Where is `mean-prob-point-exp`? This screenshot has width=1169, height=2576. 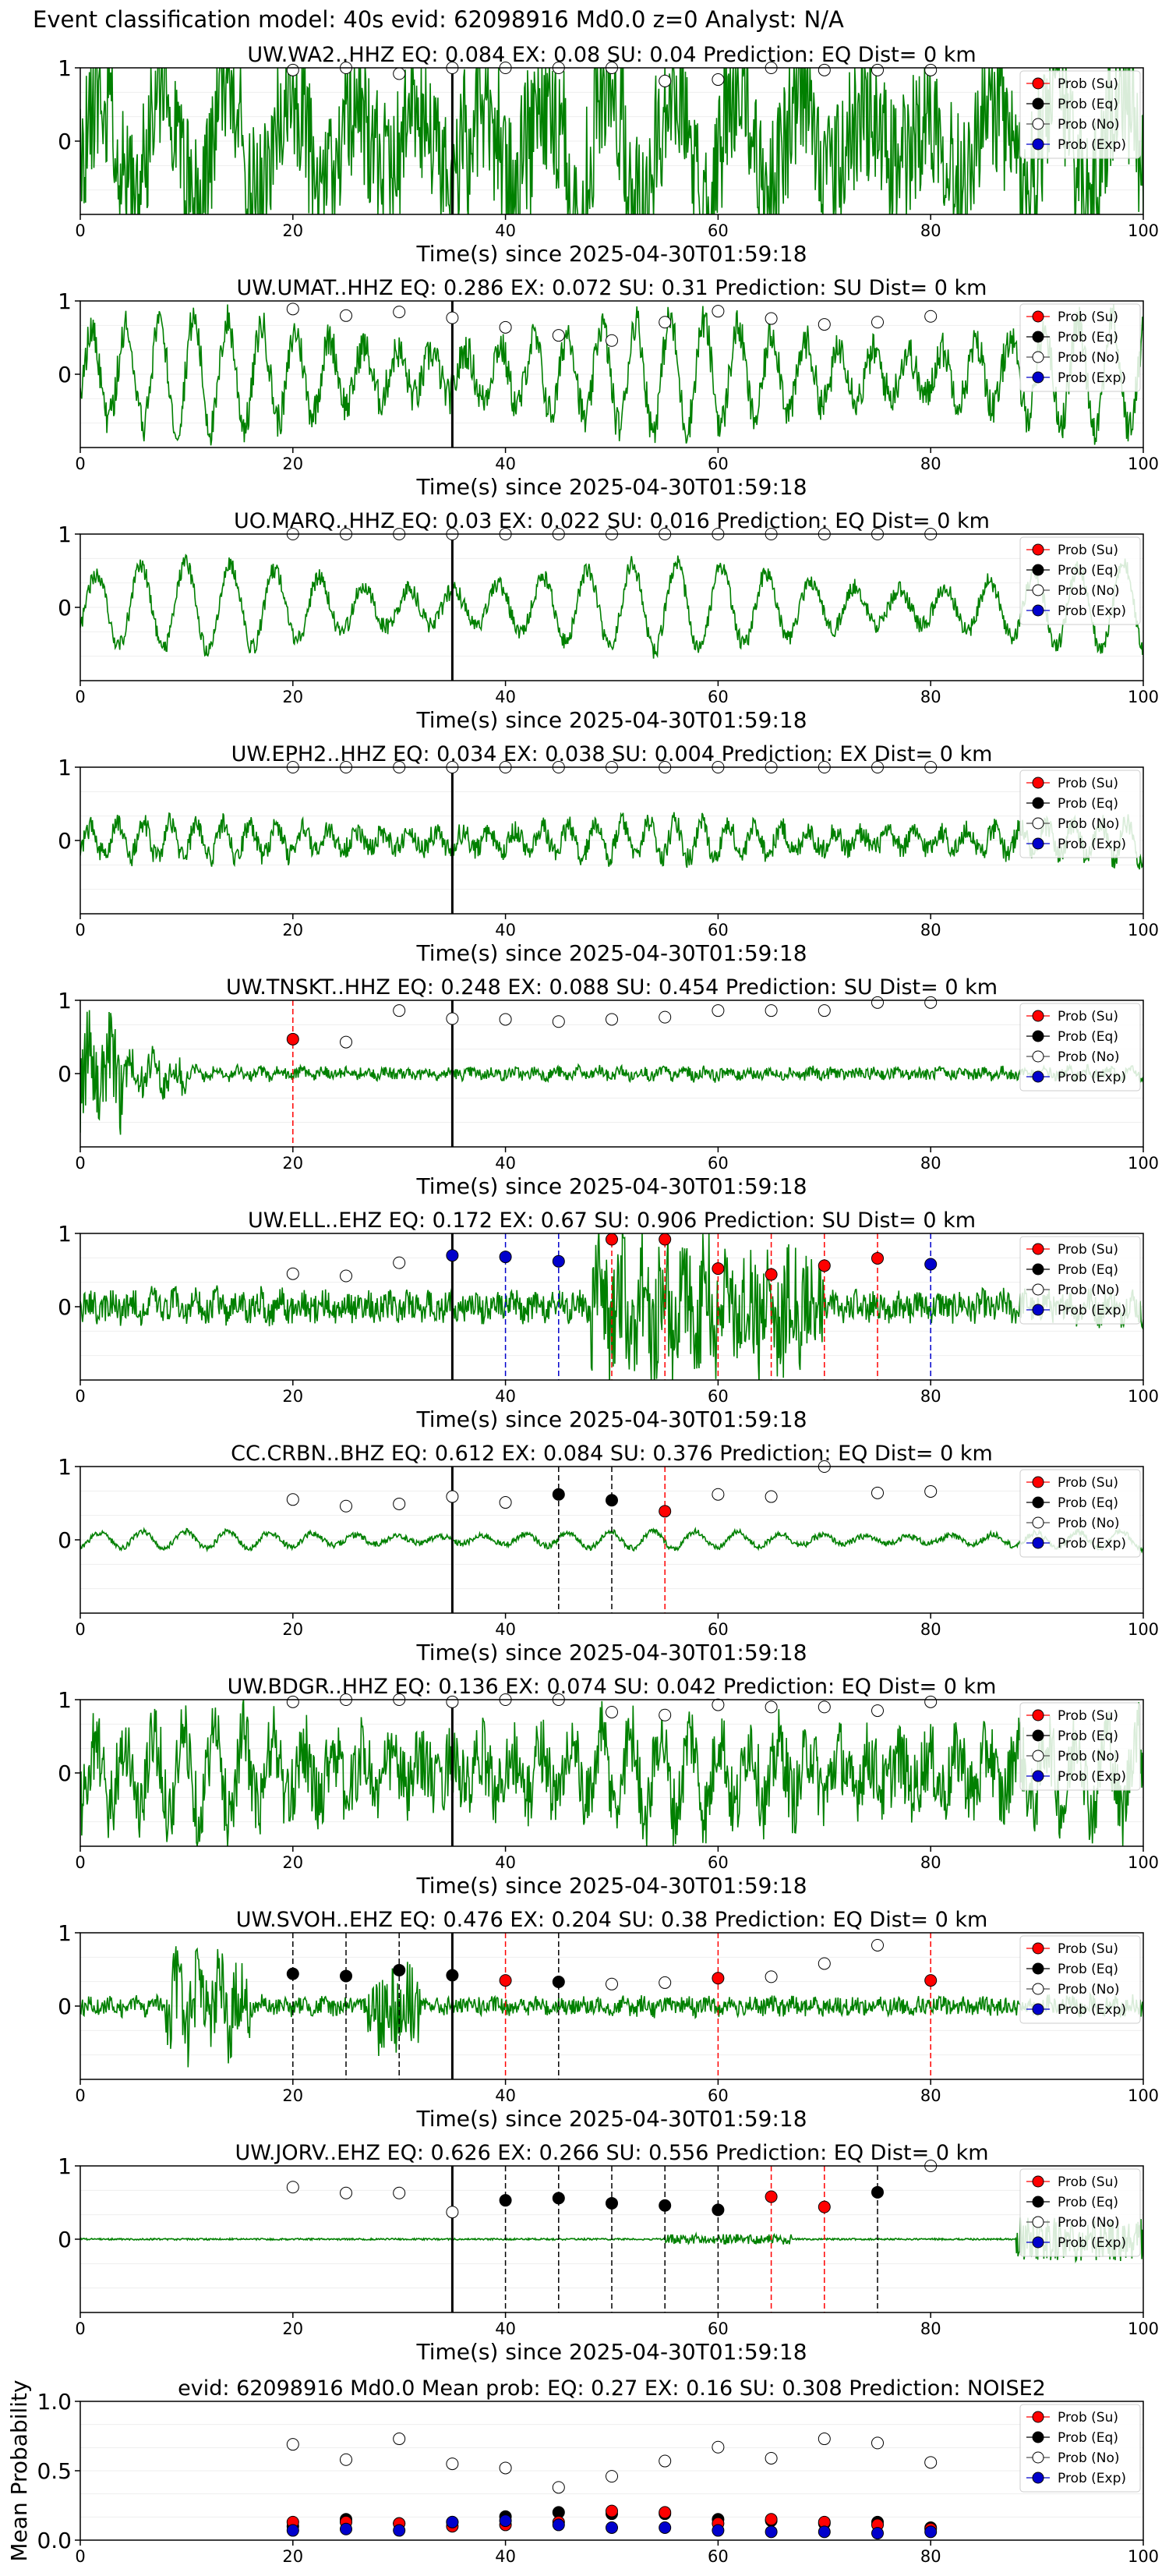 mean-prob-point-exp is located at coordinates (931, 2532).